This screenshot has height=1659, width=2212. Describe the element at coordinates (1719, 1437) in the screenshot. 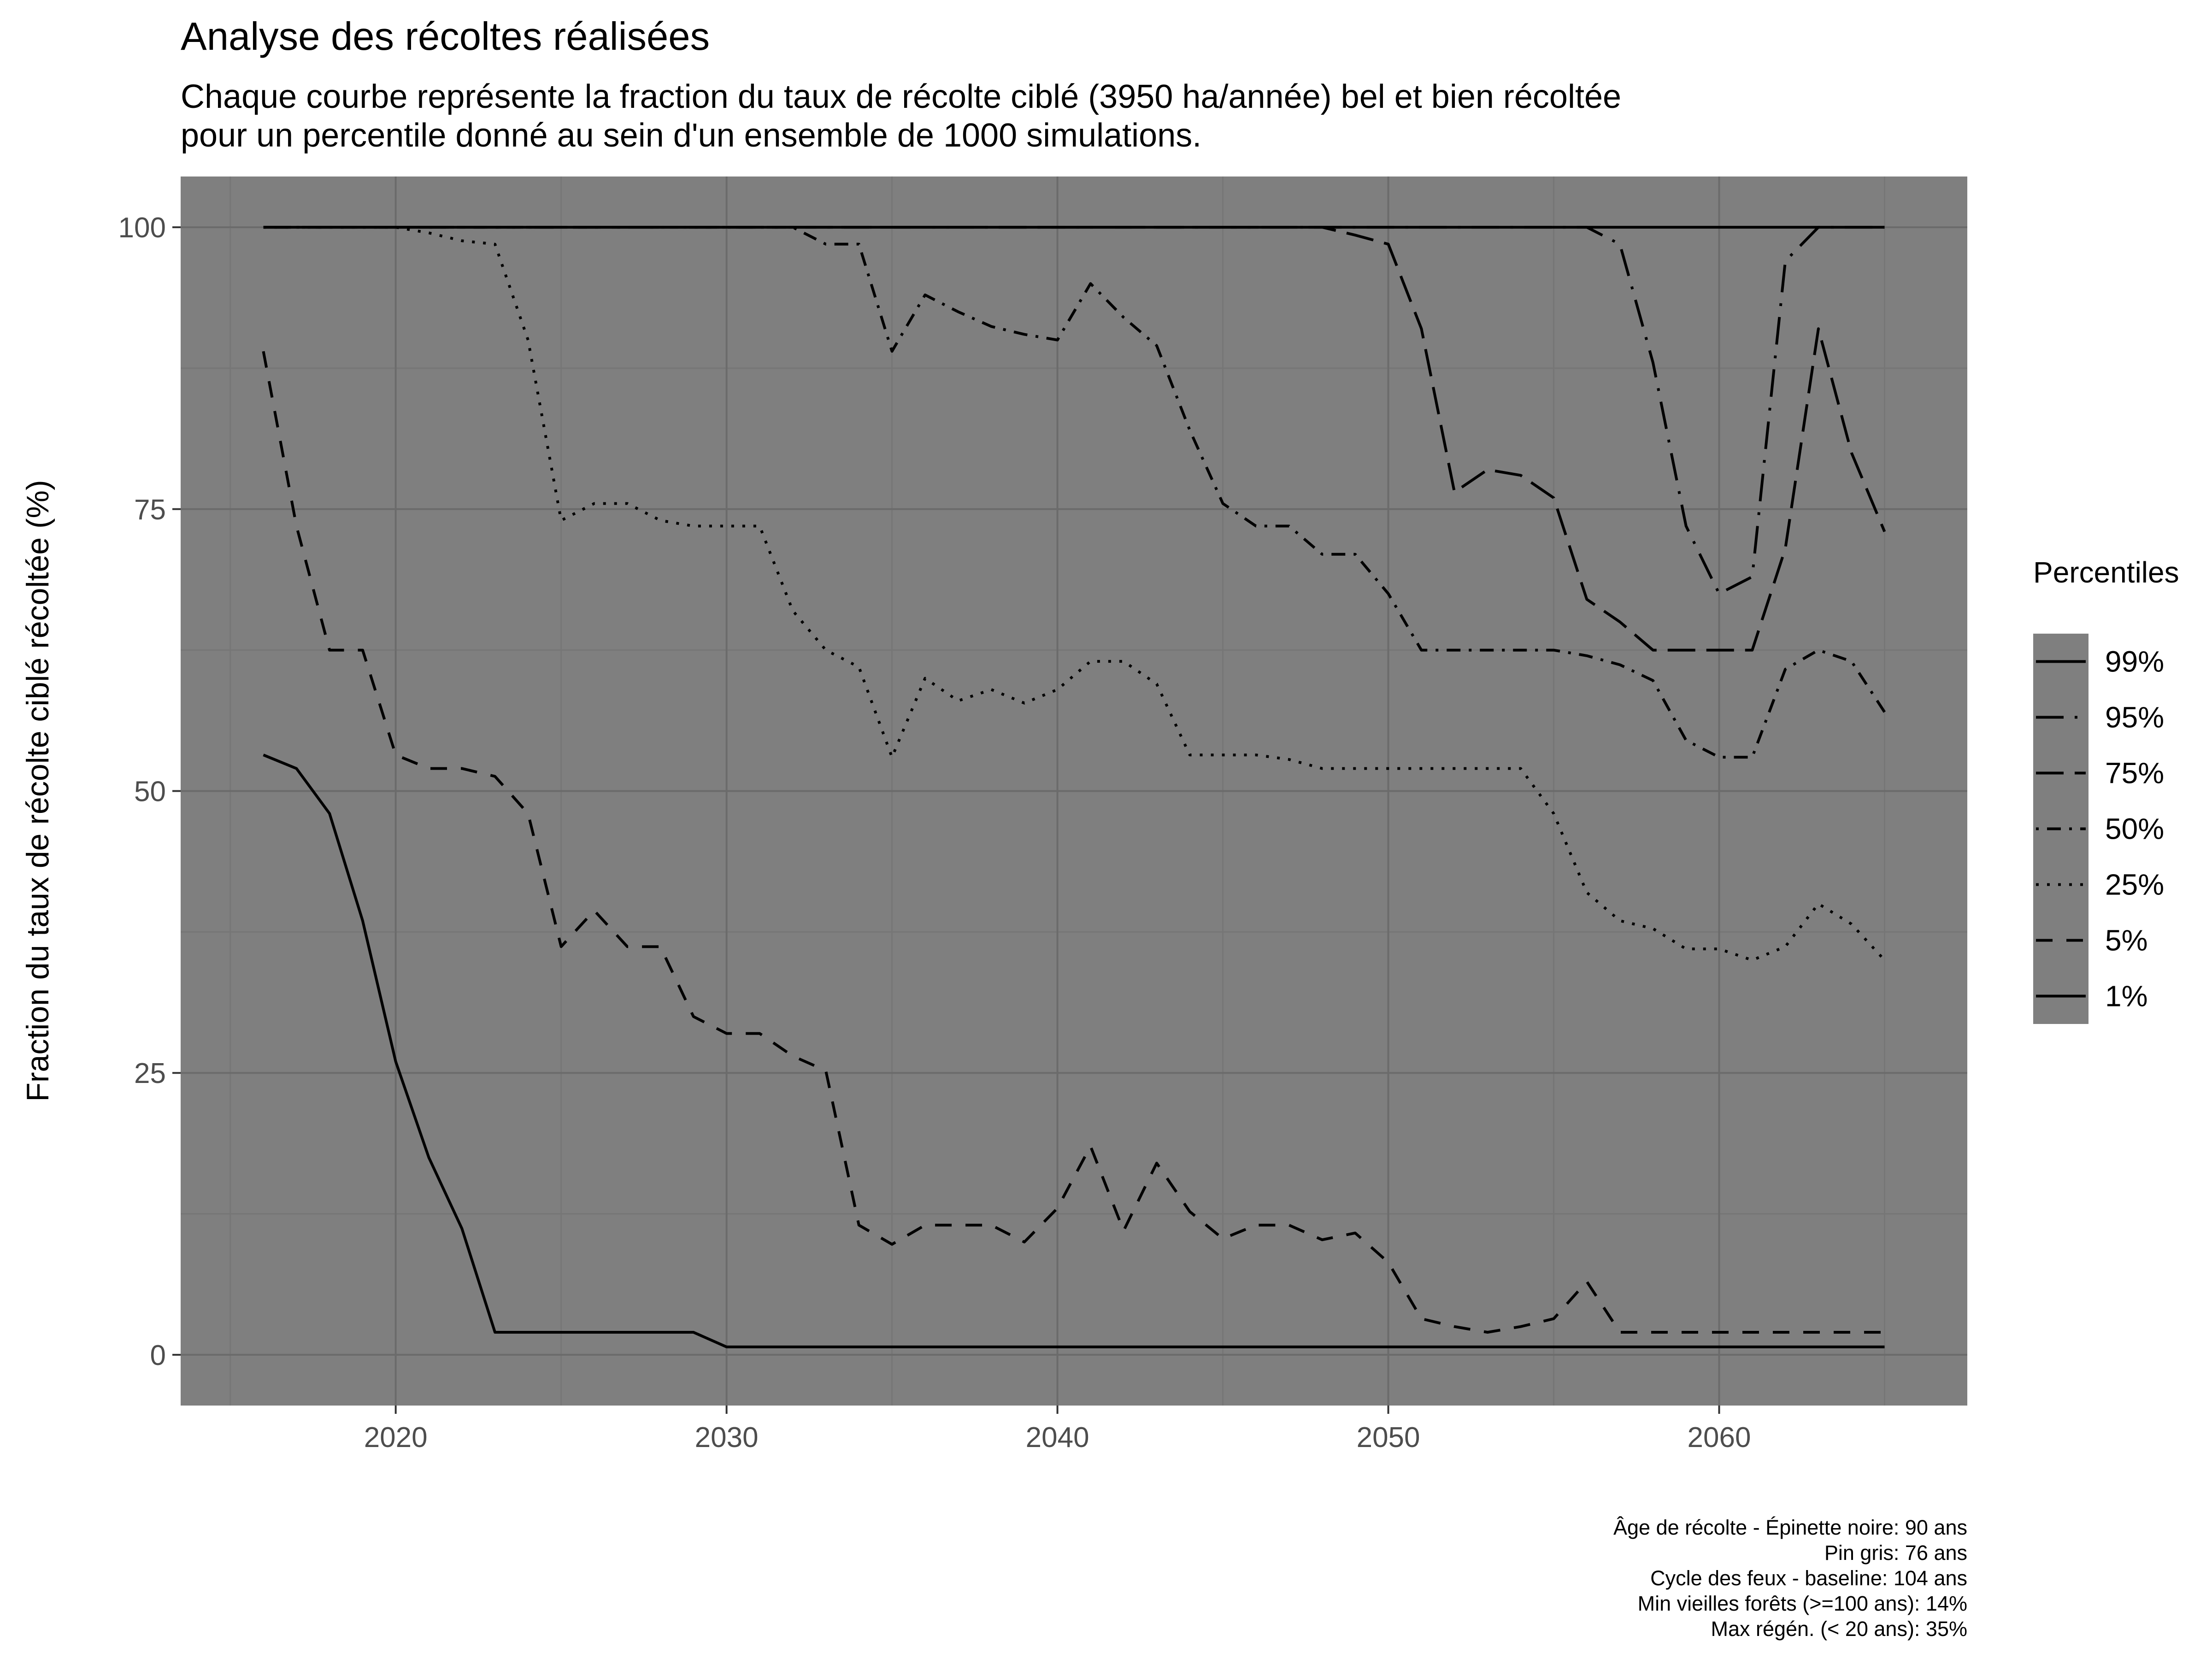

I see `x-tick-label: 2060` at that location.